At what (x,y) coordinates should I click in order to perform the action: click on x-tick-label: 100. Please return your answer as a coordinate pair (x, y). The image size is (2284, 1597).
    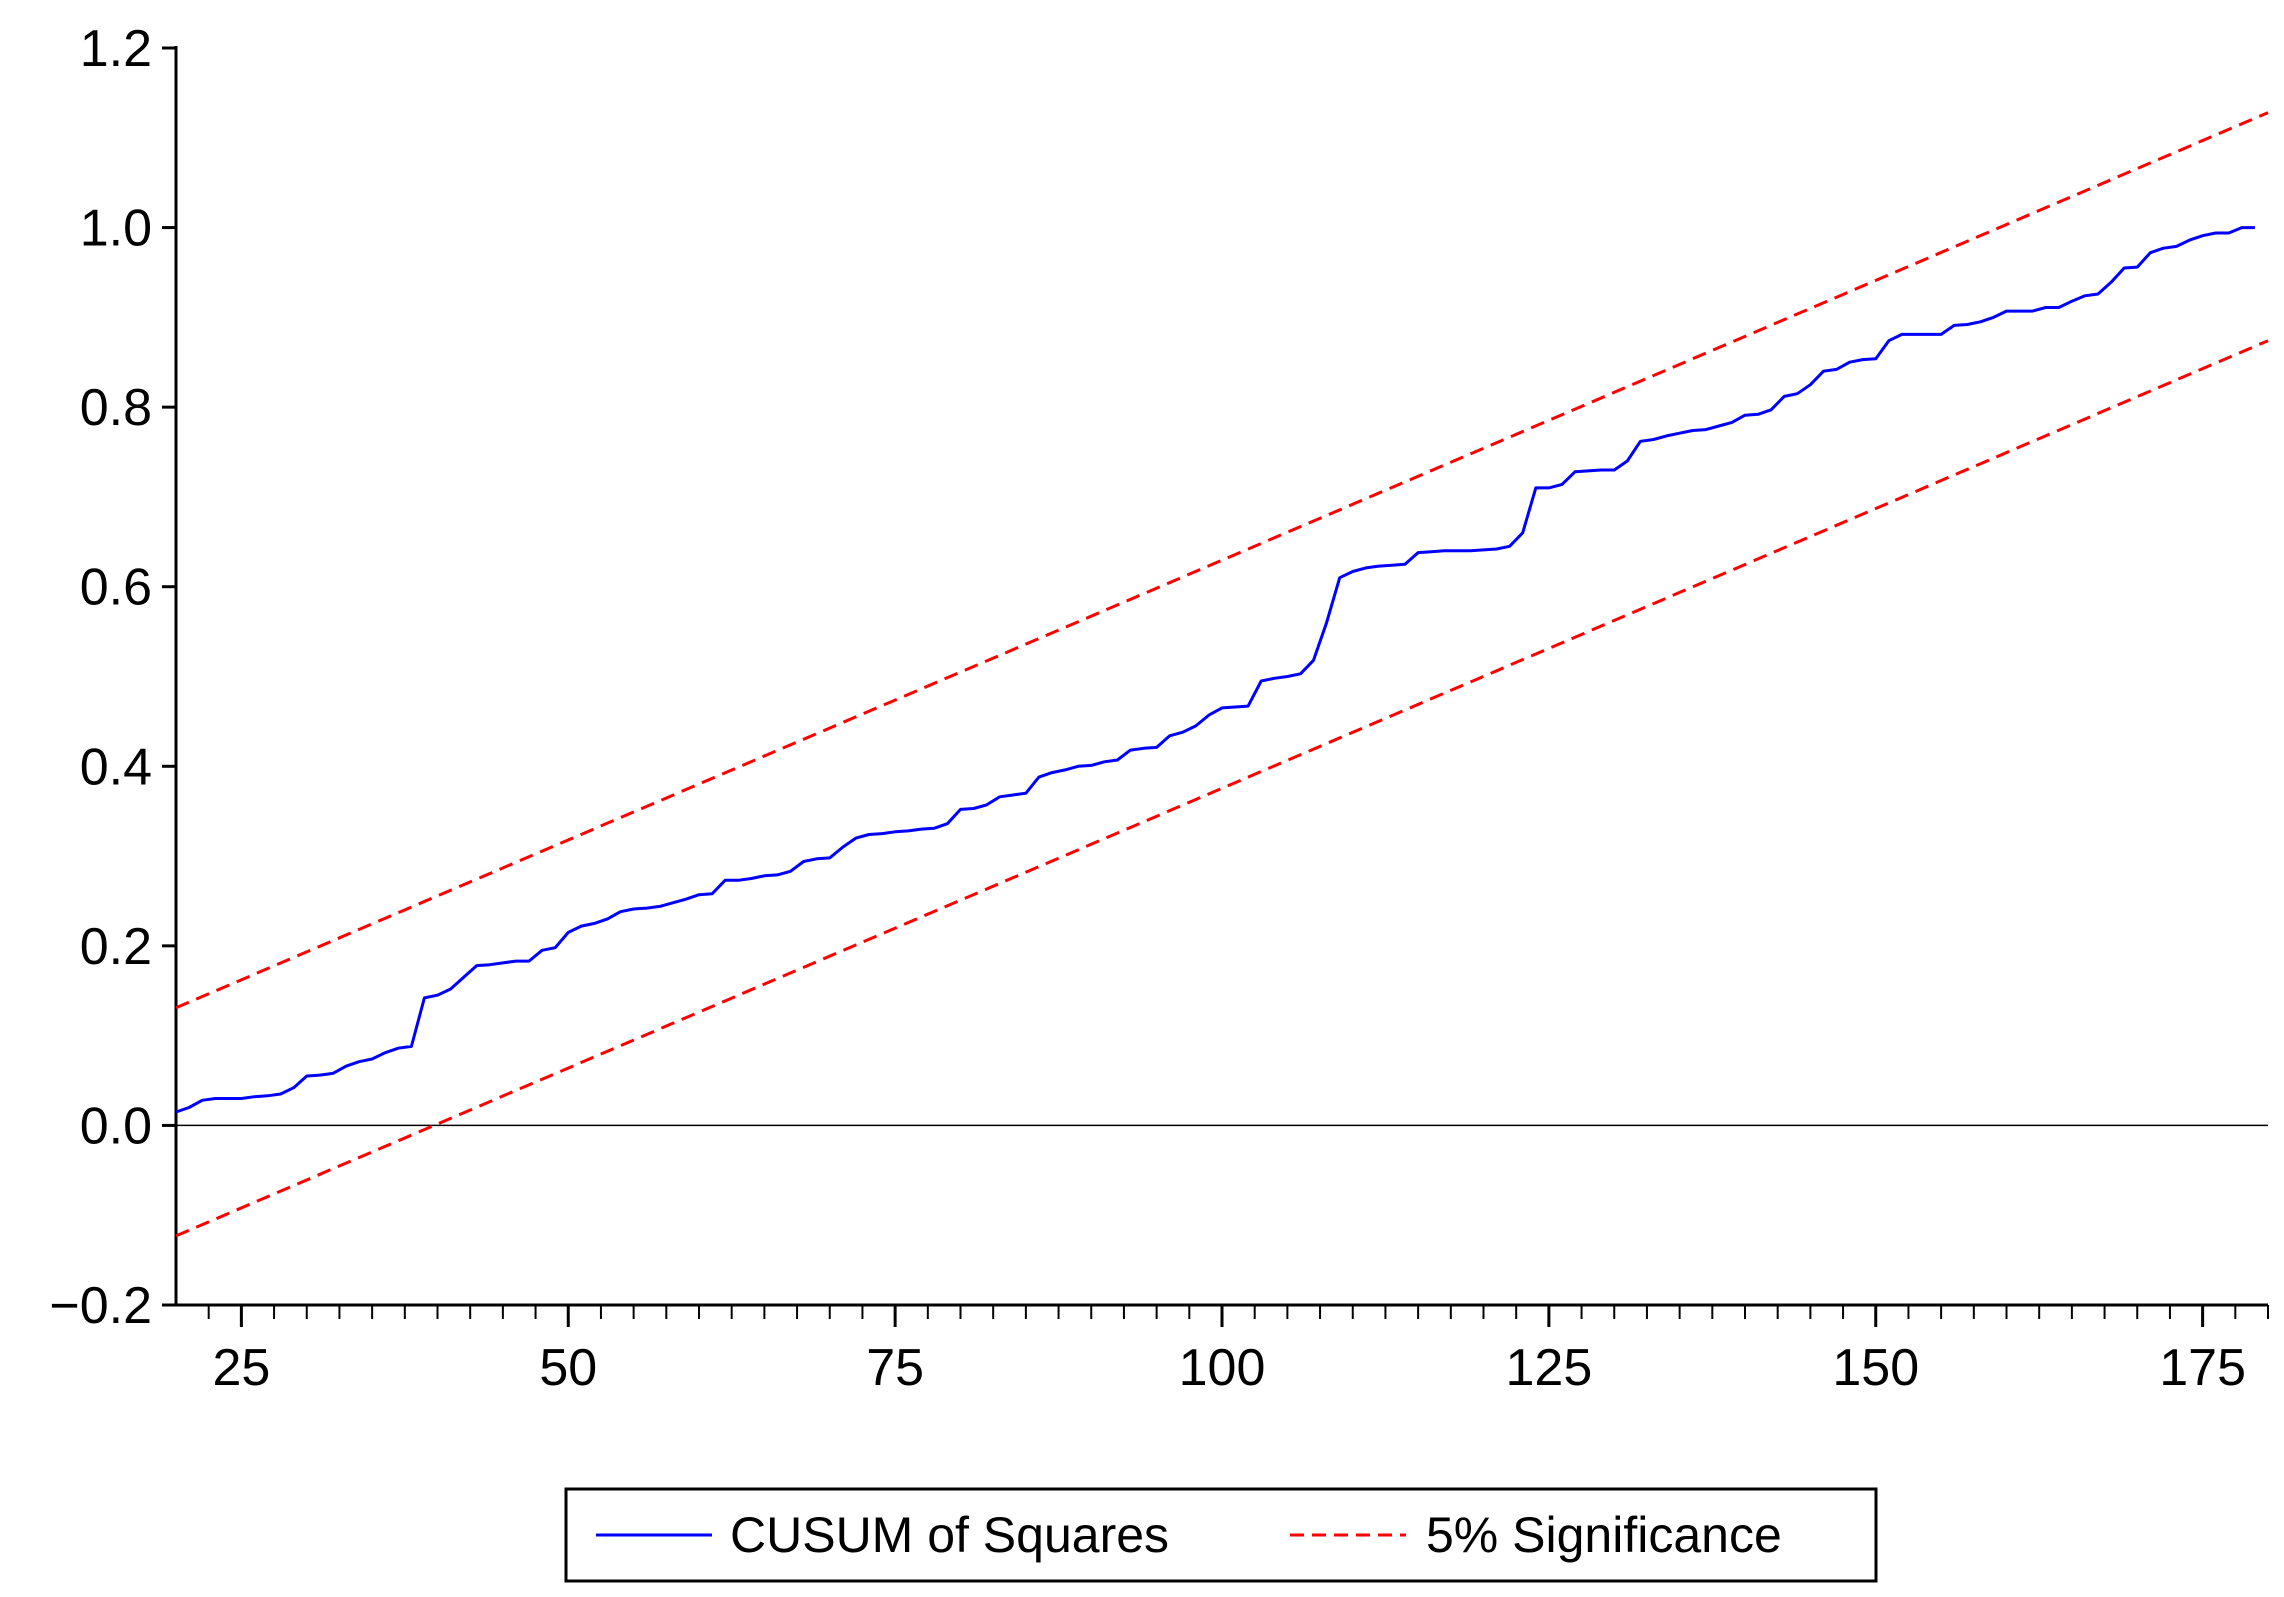
    Looking at the image, I should click on (1222, 1368).